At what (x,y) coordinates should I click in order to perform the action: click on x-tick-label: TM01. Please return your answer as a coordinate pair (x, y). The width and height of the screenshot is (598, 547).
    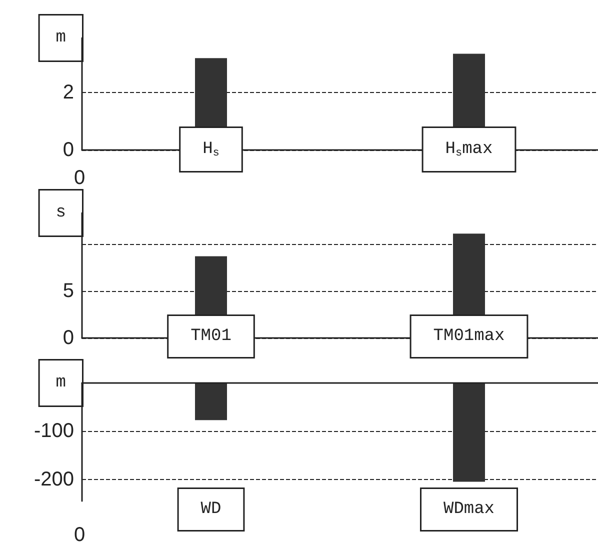
    Looking at the image, I should click on (211, 336).